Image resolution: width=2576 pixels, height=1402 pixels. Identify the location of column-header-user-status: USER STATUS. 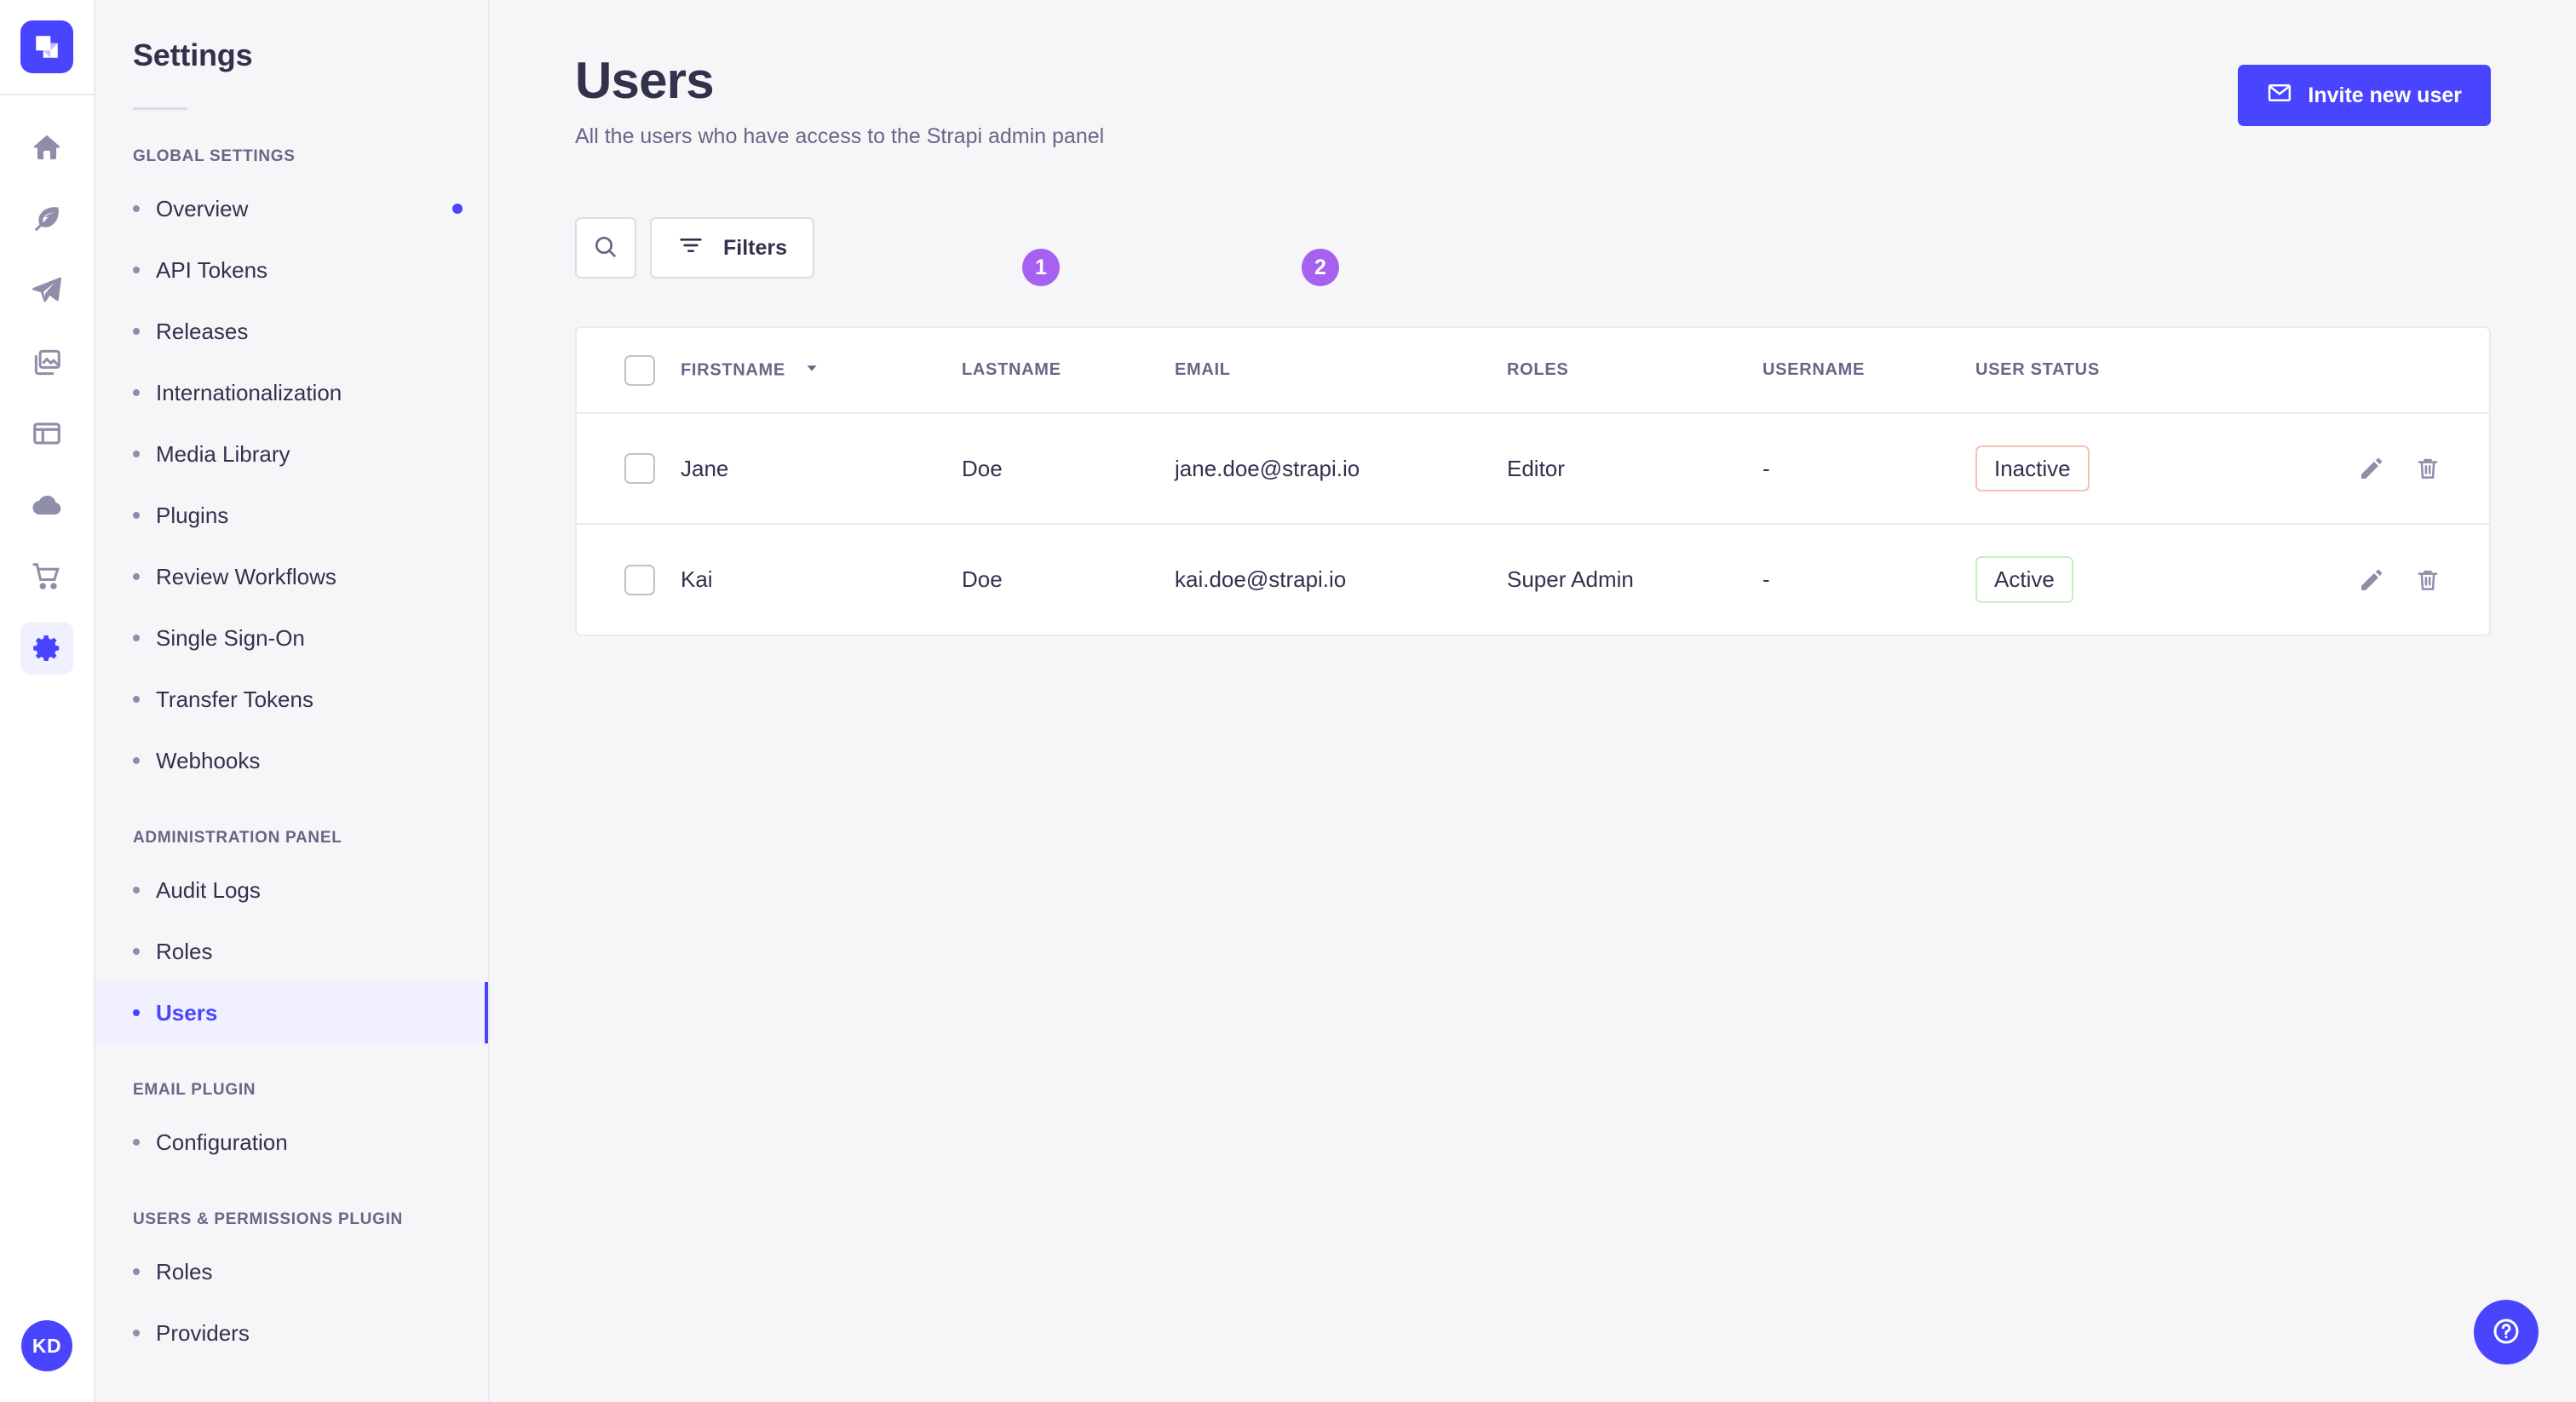
(2103, 371).